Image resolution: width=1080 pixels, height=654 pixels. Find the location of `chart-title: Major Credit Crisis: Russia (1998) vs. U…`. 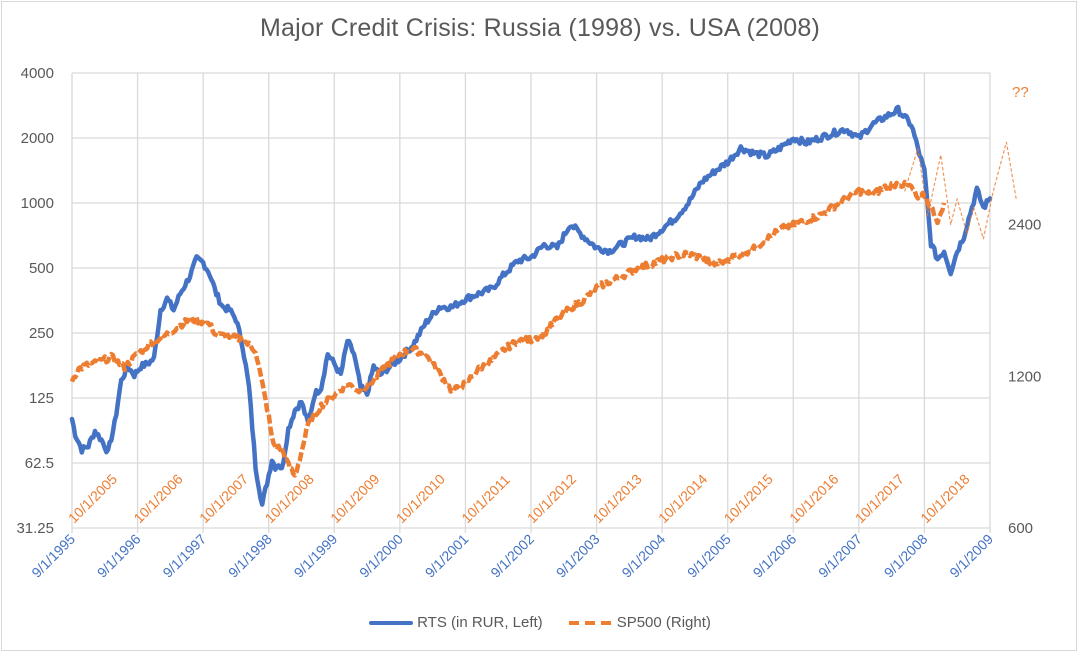

chart-title: Major Credit Crisis: Russia (1998) vs. U… is located at coordinates (540, 28).